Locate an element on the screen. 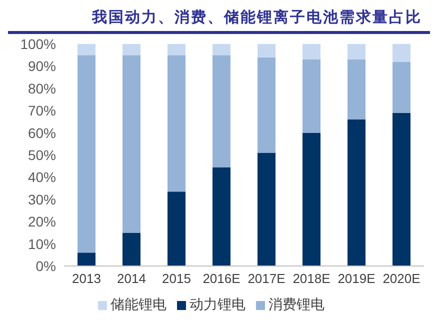 The width and height of the screenshot is (438, 323). y-tick-label: 60% is located at coordinates (42, 132).